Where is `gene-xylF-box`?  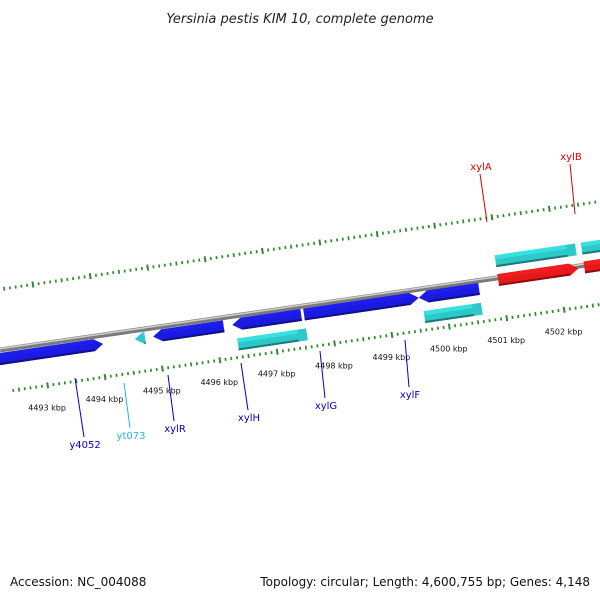
gene-xylF-box is located at coordinates (453, 313).